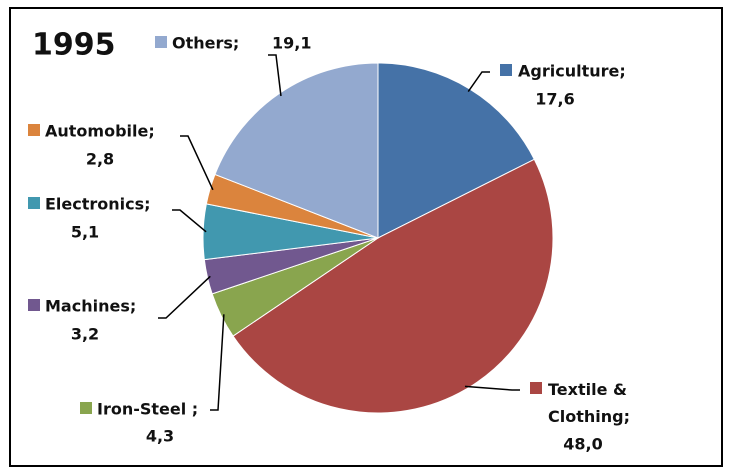 This screenshot has height=475, width=731. I want to click on value-label: 3,2, so click(85, 334).